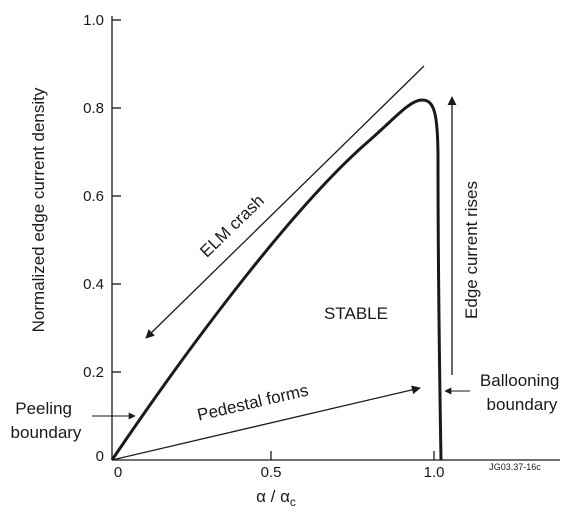 This screenshot has width=581, height=518. I want to click on y-tick-marks, so click(116, 196).